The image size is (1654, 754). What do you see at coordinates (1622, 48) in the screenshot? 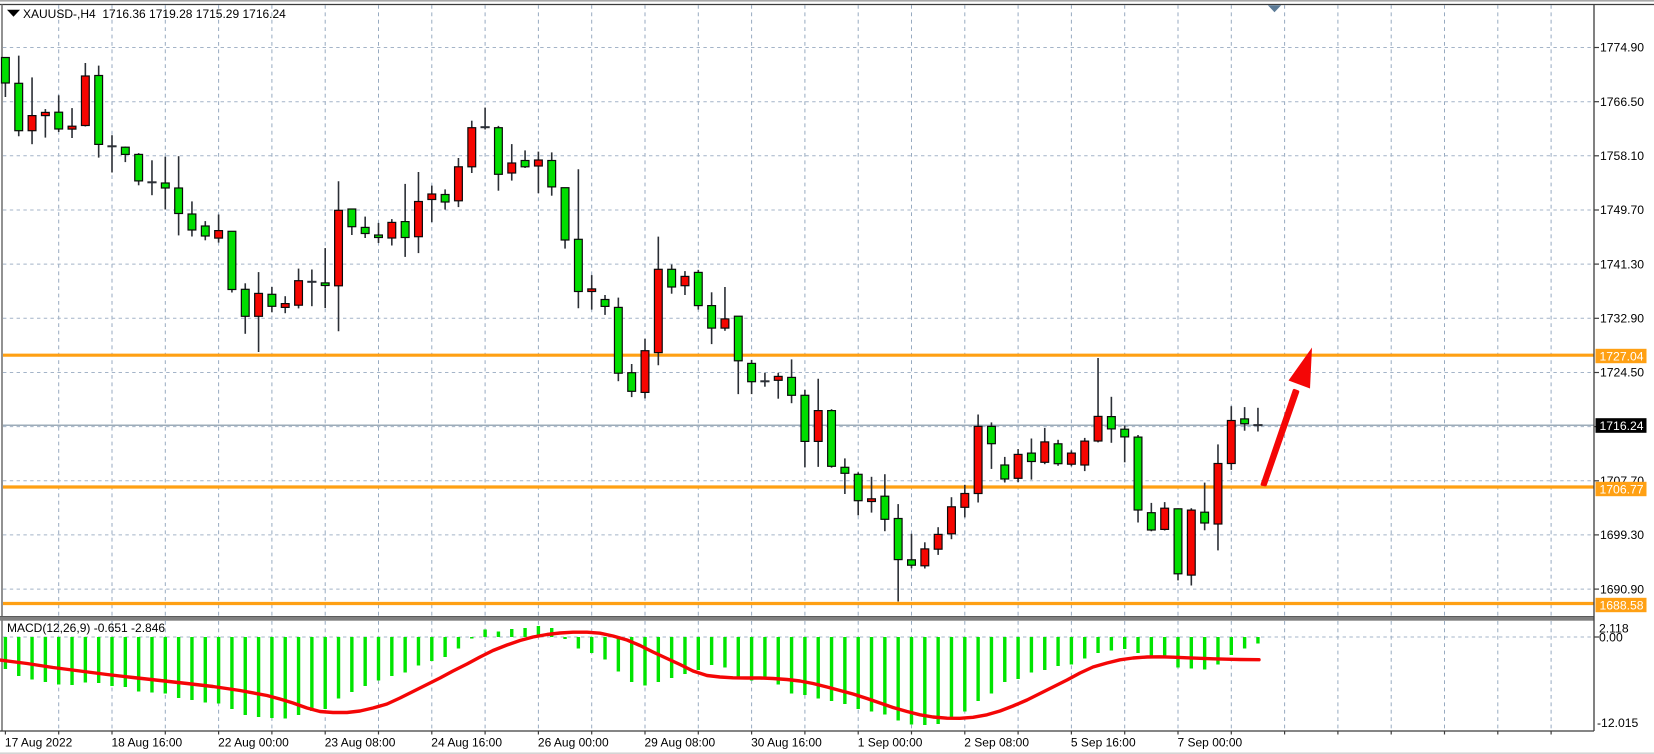
I see `svg-text: 1774.90` at bounding box center [1622, 48].